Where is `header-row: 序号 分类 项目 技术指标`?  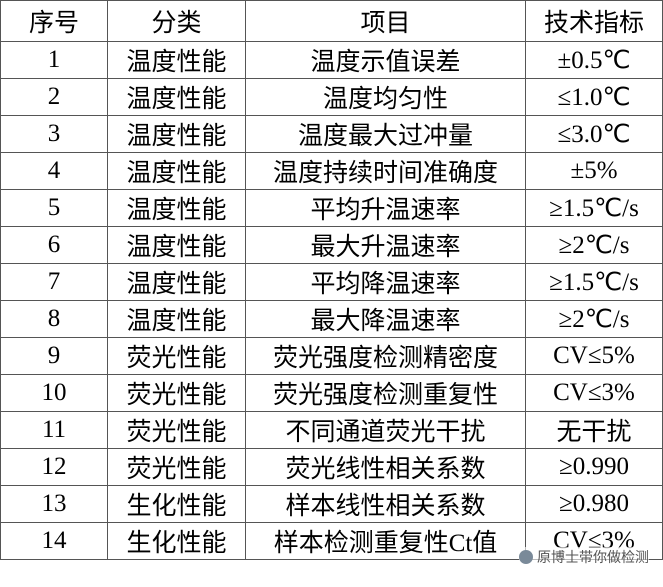
header-row: 序号 分类 项目 技术指标 is located at coordinates (331, 21).